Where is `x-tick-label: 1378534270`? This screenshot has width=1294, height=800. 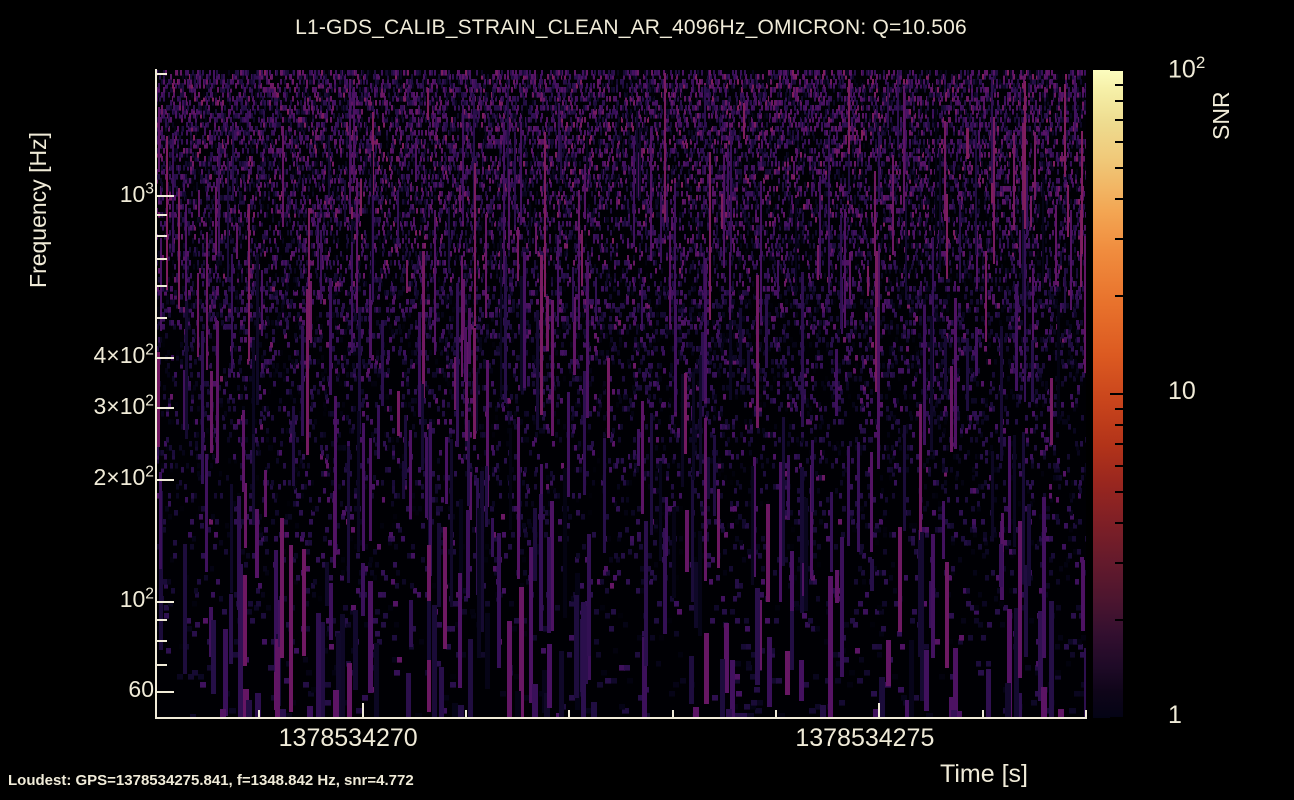 x-tick-label: 1378534270 is located at coordinates (348, 738).